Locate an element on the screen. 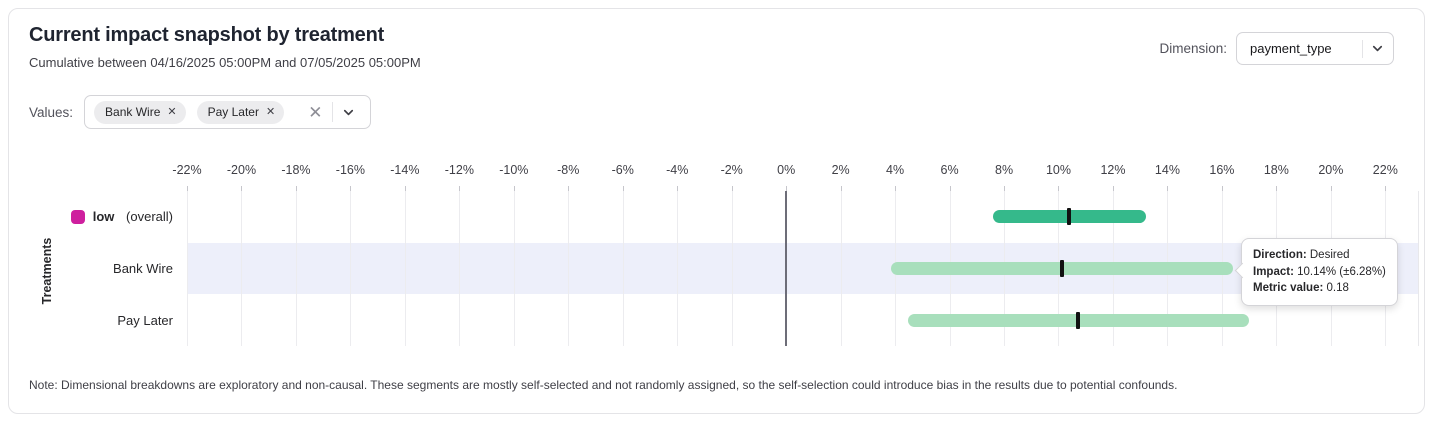 This screenshot has width=1434, height=423. row-label: Pay Later is located at coordinates (145, 320).